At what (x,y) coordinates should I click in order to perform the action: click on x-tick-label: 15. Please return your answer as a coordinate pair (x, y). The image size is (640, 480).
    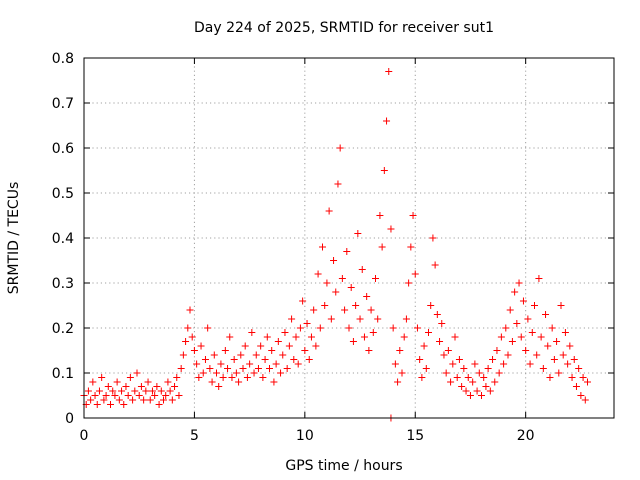
    Looking at the image, I should click on (415, 436).